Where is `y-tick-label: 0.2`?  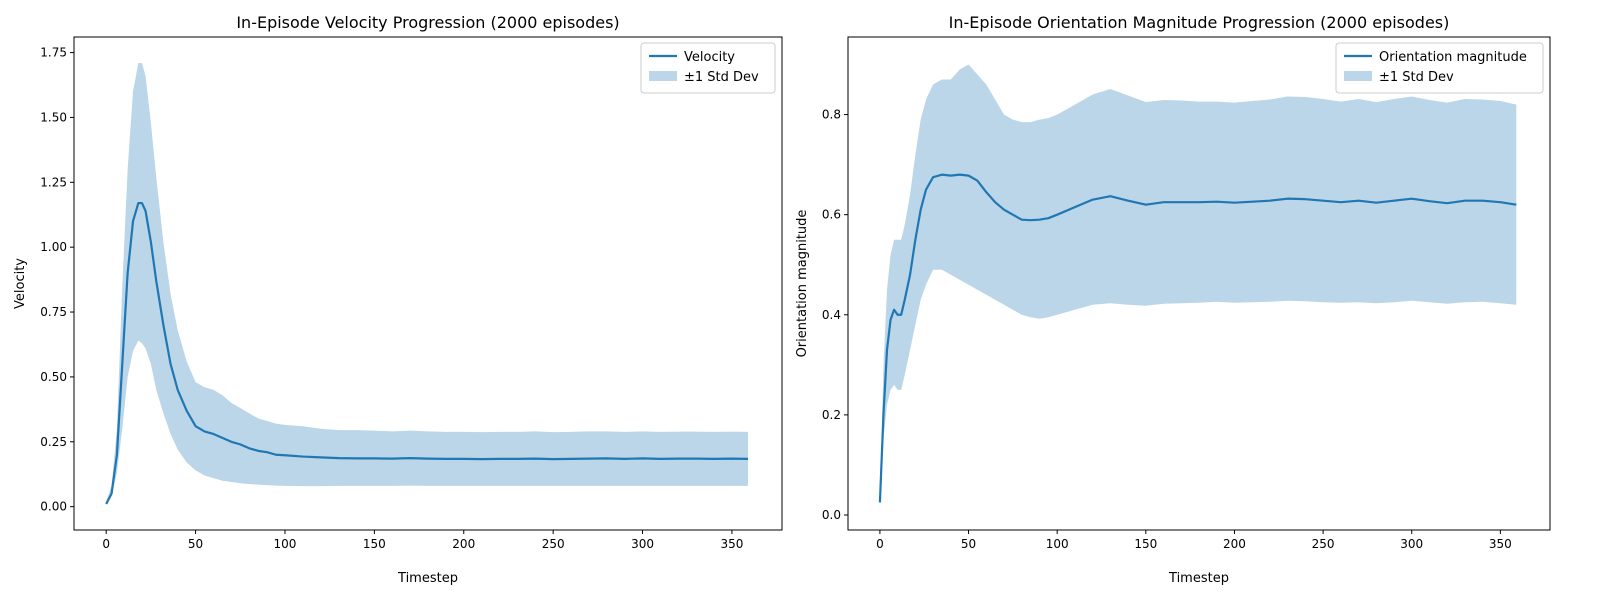 y-tick-label: 0.2 is located at coordinates (831, 415).